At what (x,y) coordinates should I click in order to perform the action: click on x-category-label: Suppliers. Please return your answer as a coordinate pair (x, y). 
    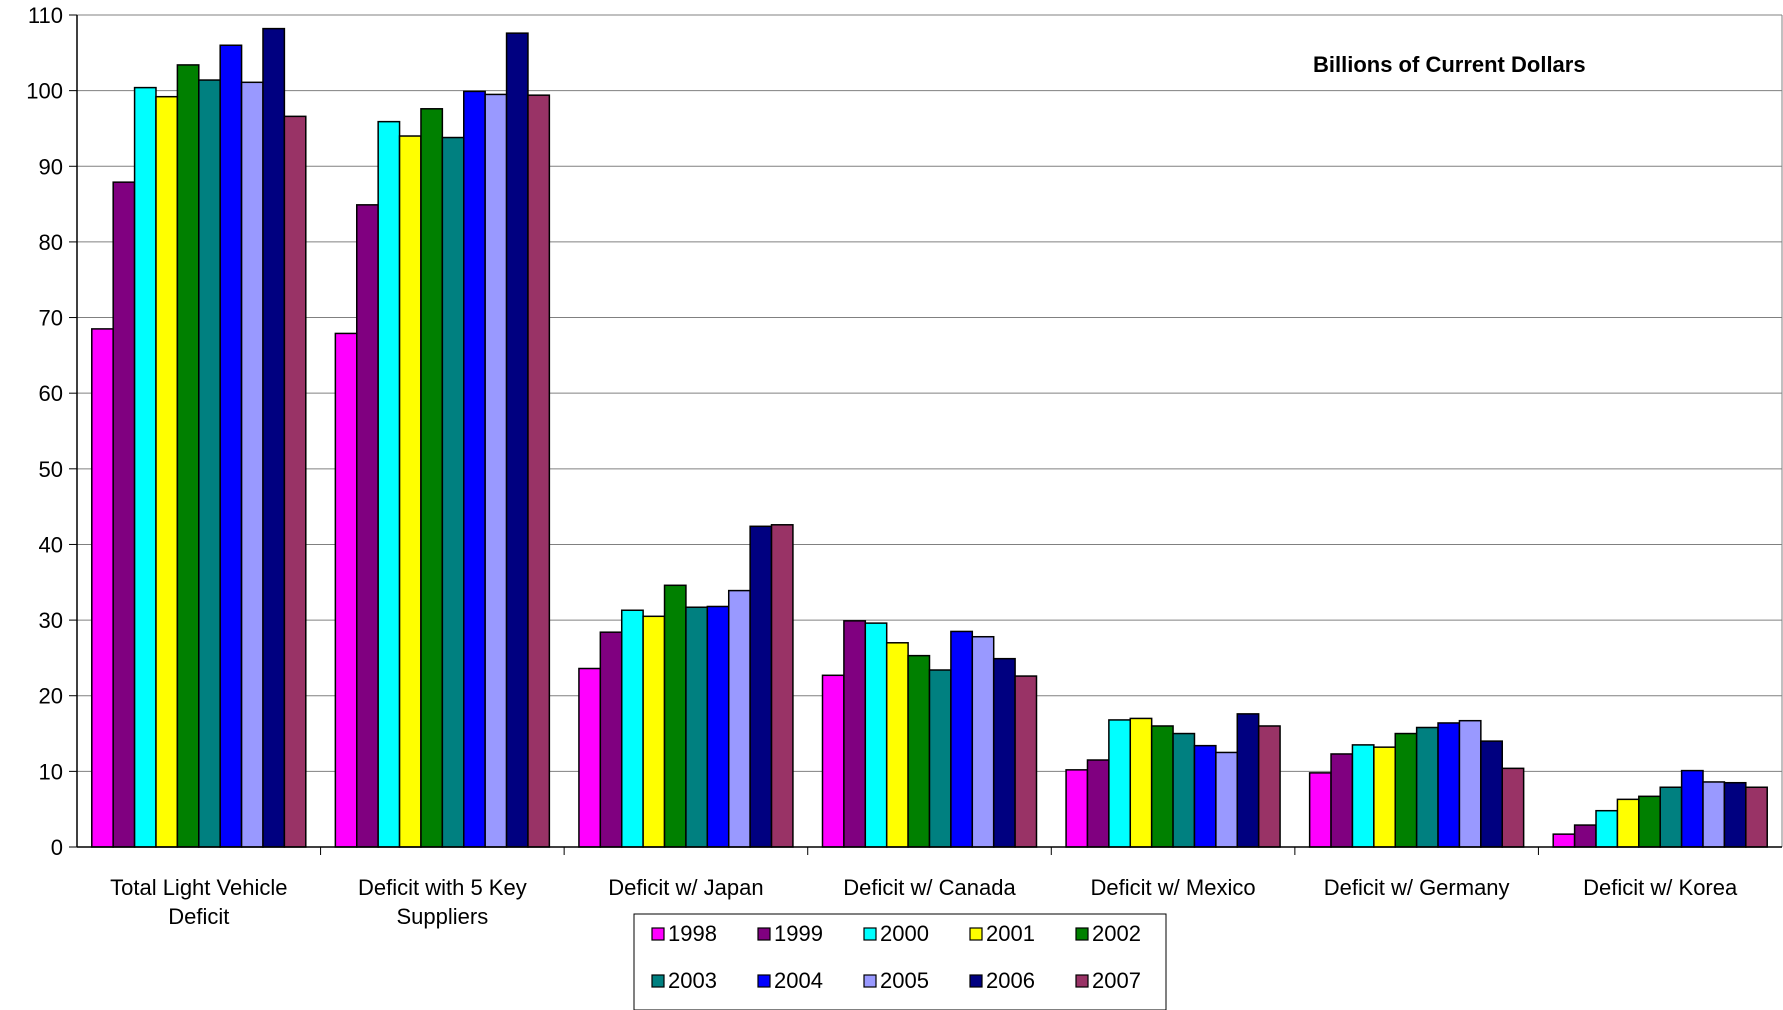
    Looking at the image, I should click on (442, 916).